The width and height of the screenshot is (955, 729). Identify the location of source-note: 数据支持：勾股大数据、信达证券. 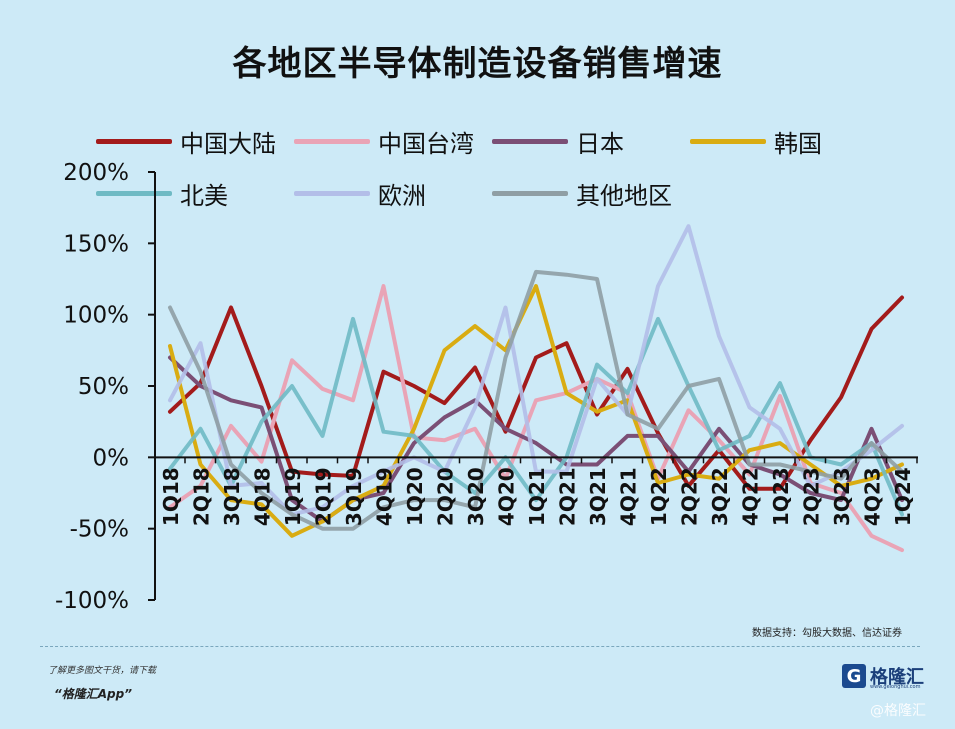
(827, 633).